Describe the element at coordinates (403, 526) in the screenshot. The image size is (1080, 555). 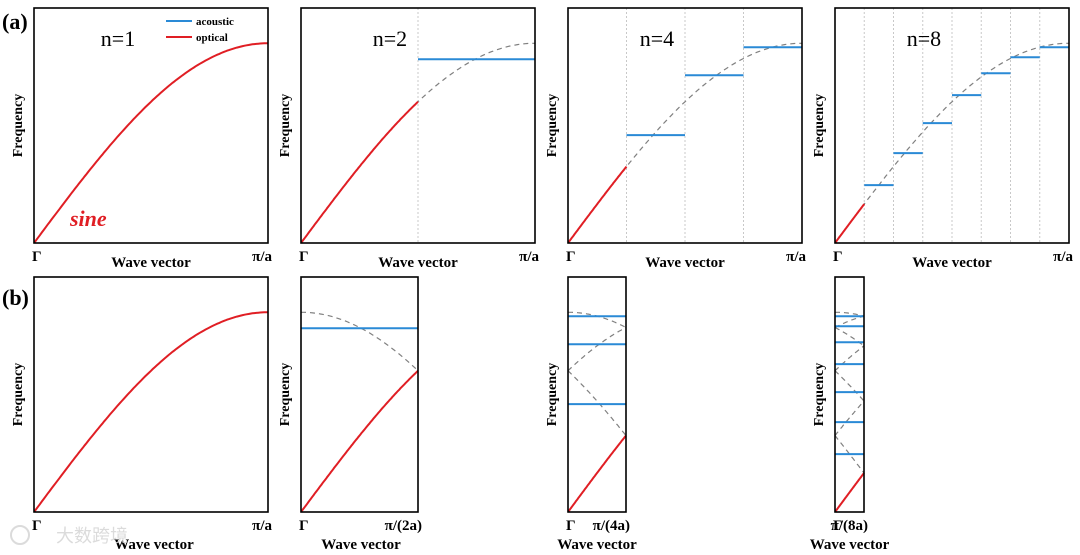
I see `x-tick-label: π/(2a)` at that location.